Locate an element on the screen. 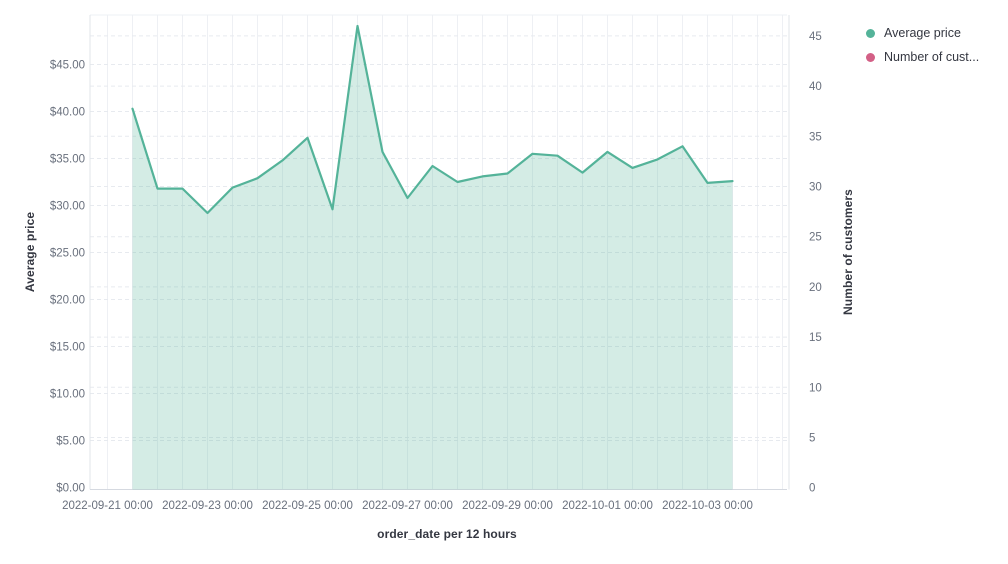 The image size is (1008, 564). y-axis-left-tick-label: $30.00 is located at coordinates (67, 207).